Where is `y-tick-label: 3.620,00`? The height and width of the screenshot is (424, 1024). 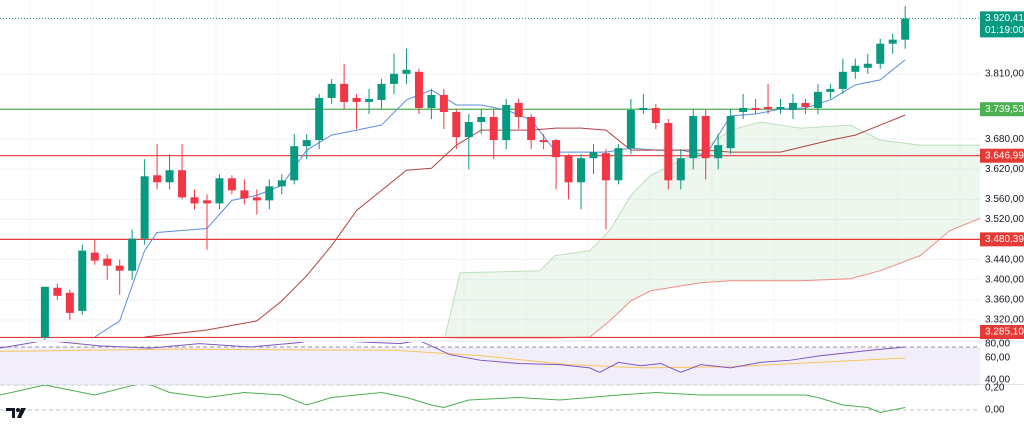 y-tick-label: 3.620,00 is located at coordinates (1004, 169).